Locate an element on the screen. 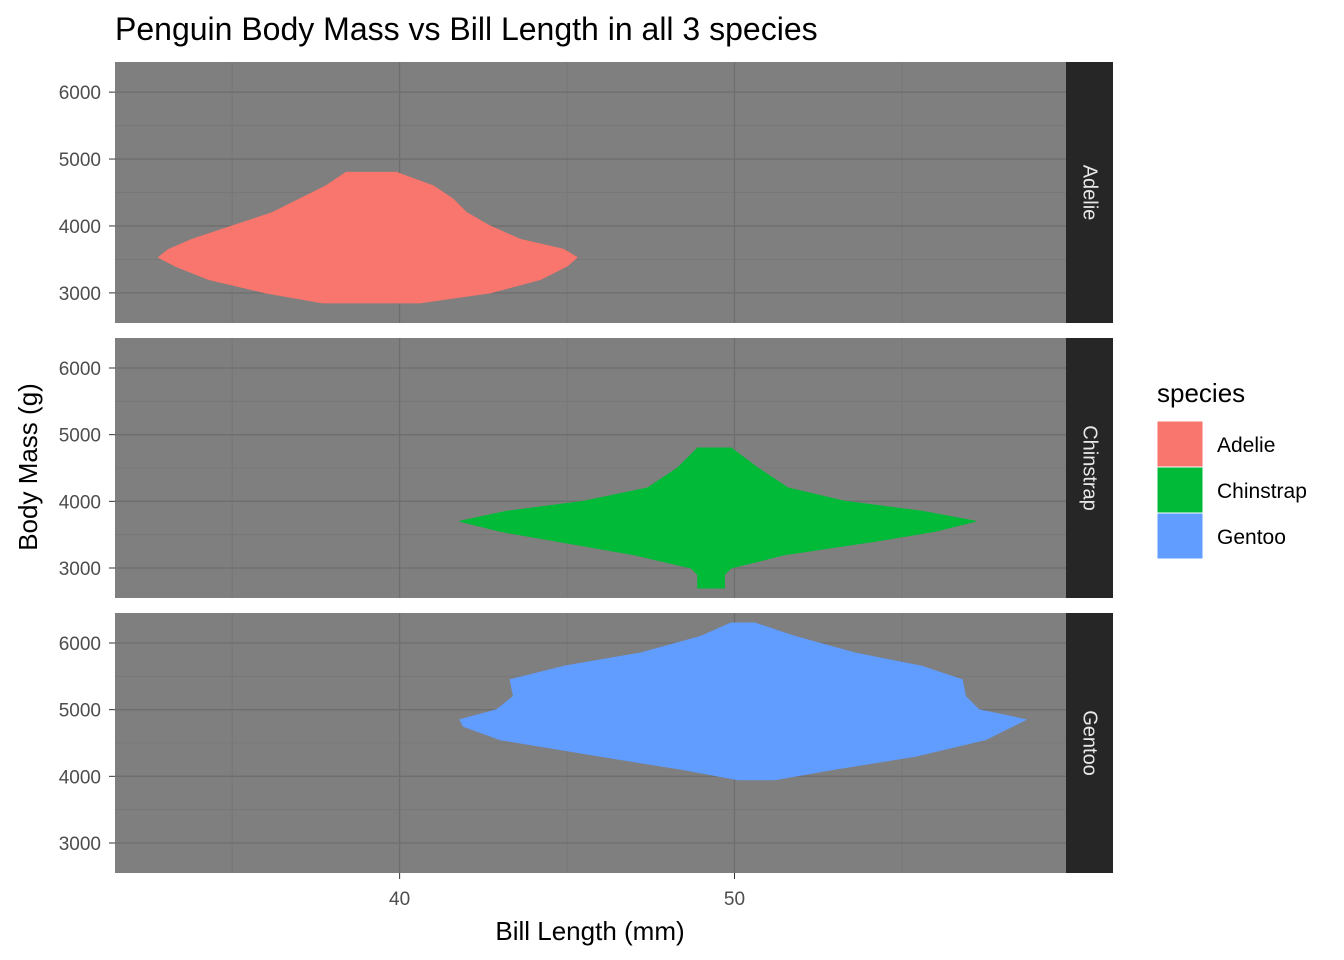 This screenshot has width=1344, height=960. x-tick-label: 50 is located at coordinates (734, 899).